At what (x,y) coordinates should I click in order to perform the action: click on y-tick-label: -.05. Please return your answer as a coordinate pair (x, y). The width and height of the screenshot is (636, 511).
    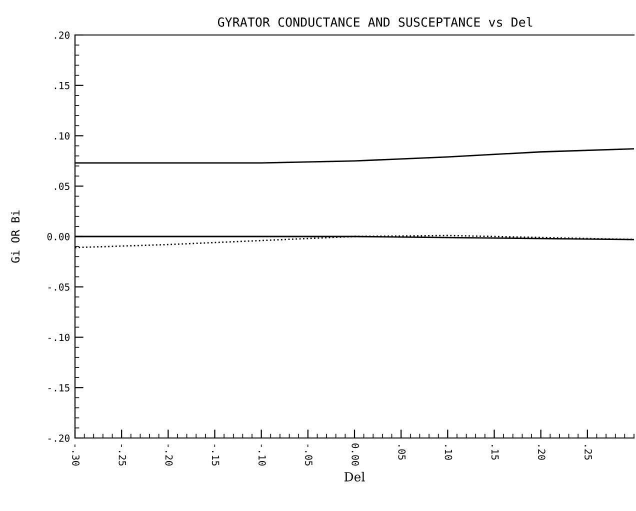
    Looking at the image, I should click on (59, 287).